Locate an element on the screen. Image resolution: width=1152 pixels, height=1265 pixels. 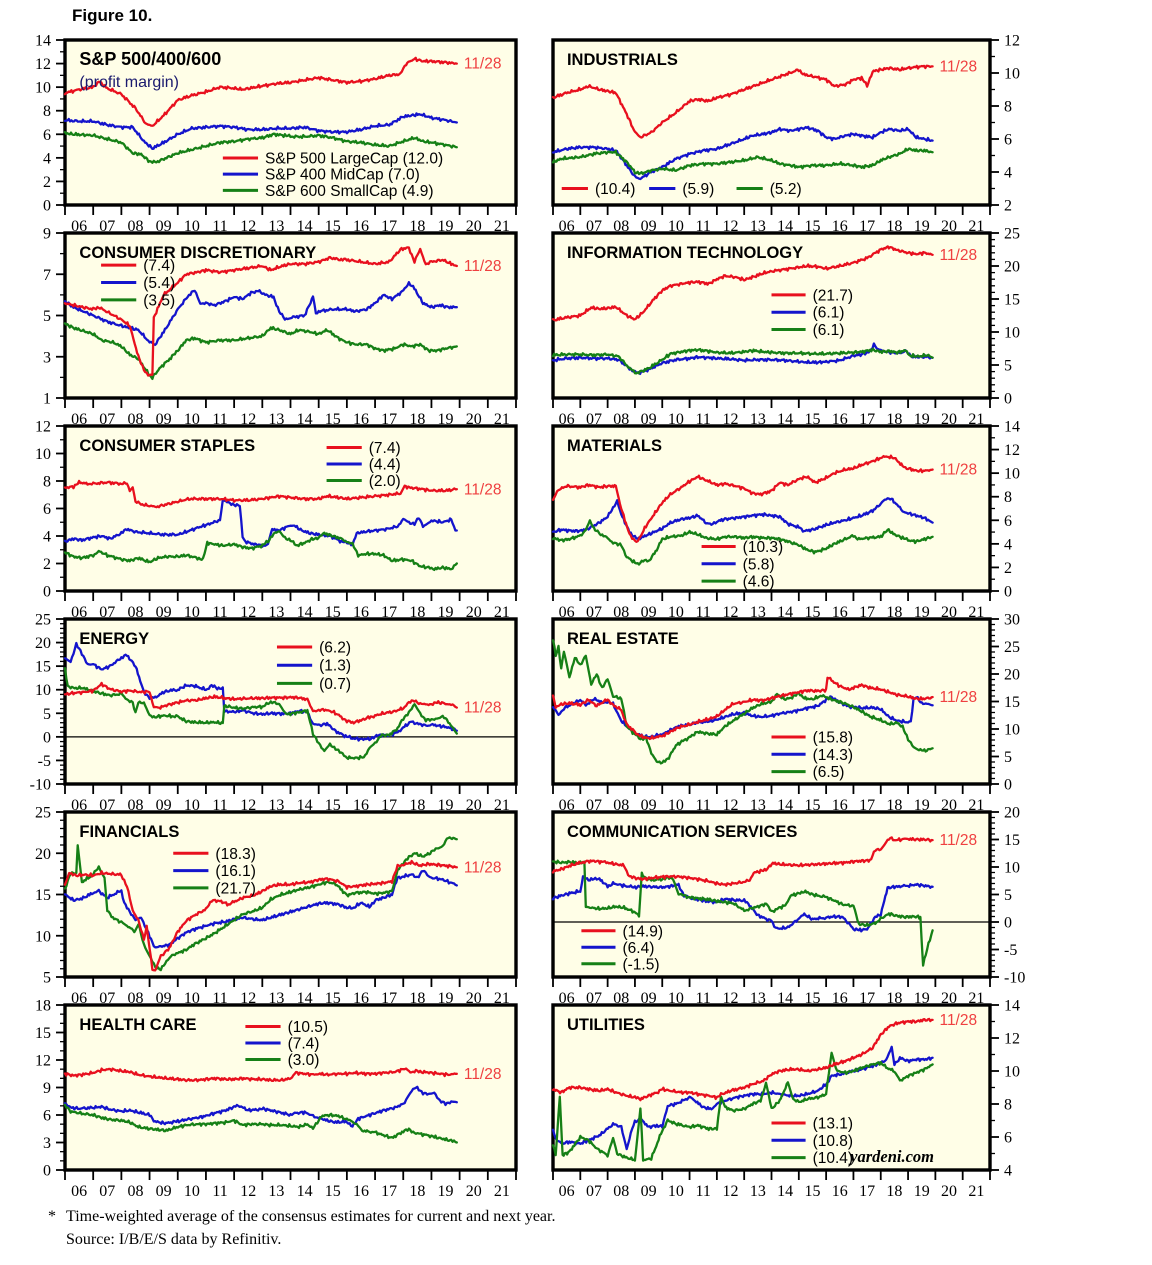
legend-label: (10.4) is located at coordinates (833, 1158).